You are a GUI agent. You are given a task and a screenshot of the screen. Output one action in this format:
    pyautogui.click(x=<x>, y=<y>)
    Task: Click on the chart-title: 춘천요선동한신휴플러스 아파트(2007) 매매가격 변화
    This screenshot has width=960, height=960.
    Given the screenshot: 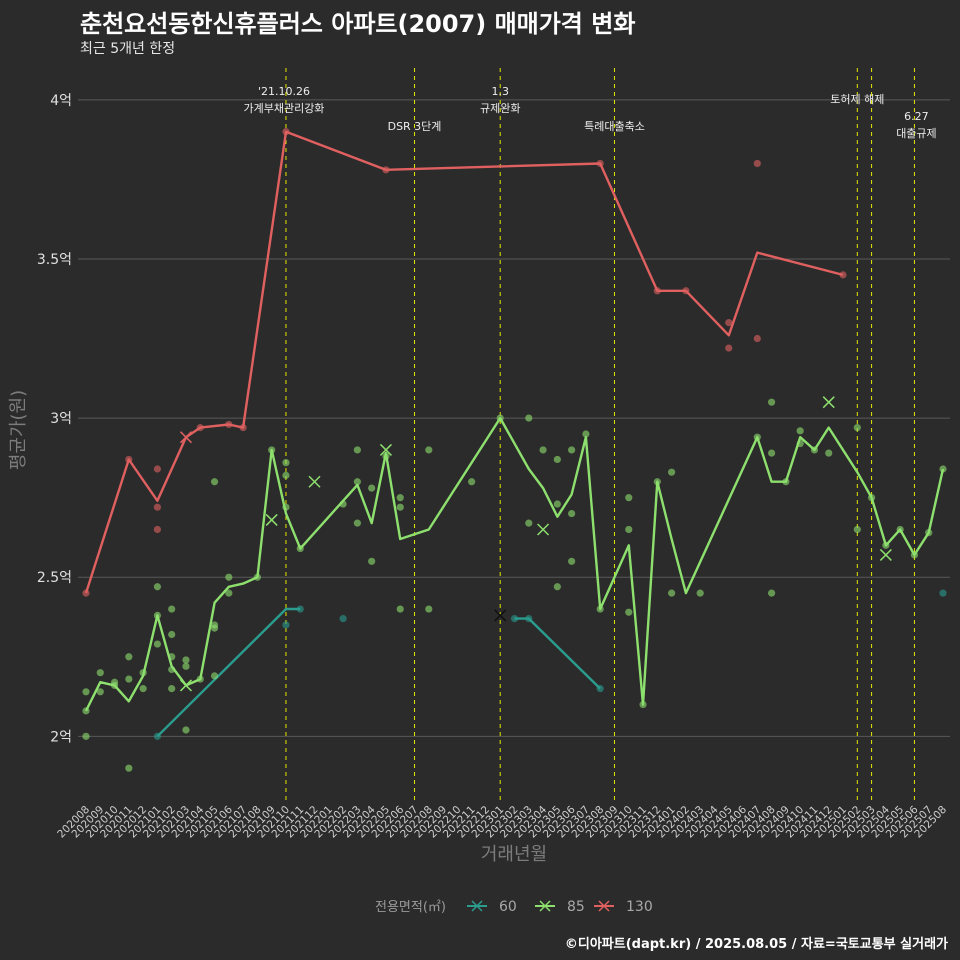 What is the action you would take?
    pyautogui.click(x=358, y=24)
    